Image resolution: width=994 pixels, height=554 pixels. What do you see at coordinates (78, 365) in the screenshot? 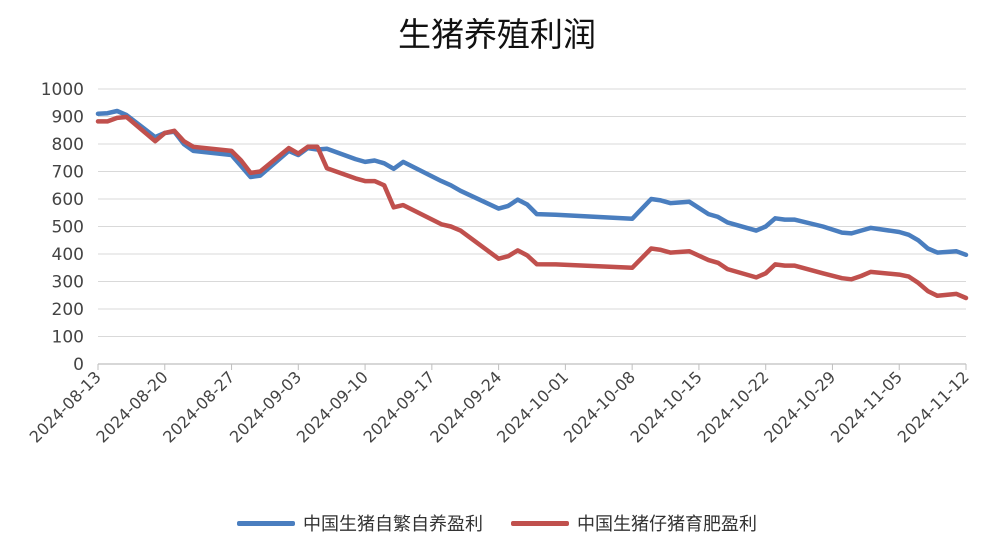
I see `y-tick-label: 0` at bounding box center [78, 365].